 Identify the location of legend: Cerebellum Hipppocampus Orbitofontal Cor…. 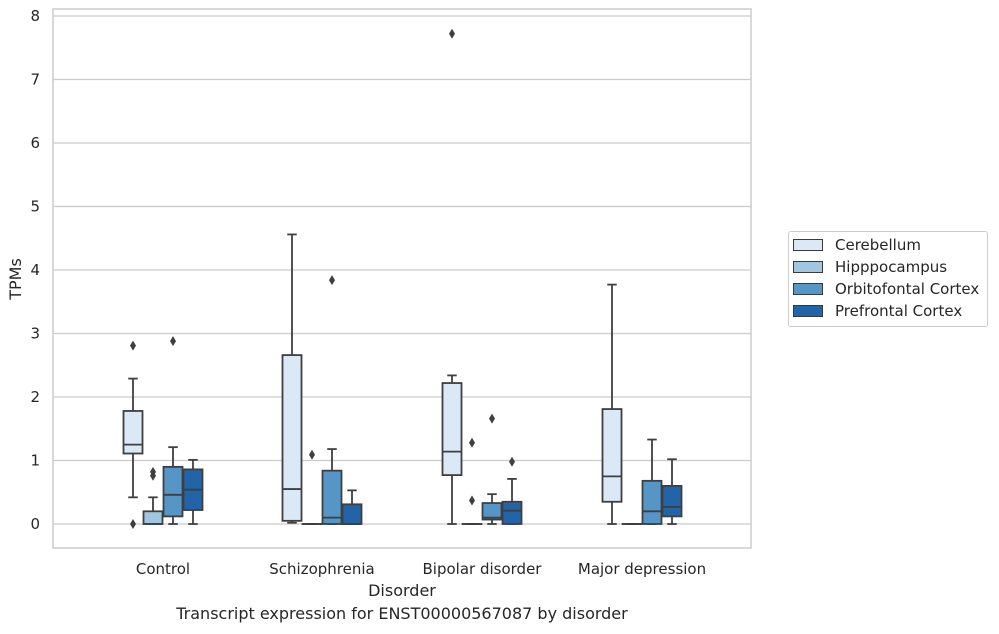
(888, 279).